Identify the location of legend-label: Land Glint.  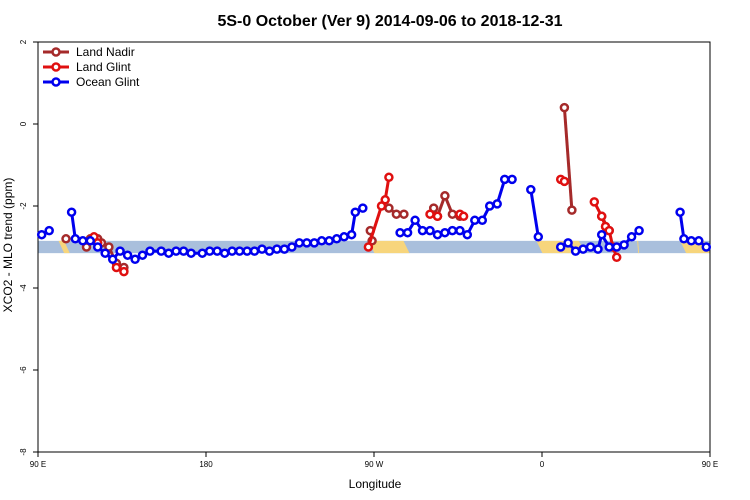
(103, 67).